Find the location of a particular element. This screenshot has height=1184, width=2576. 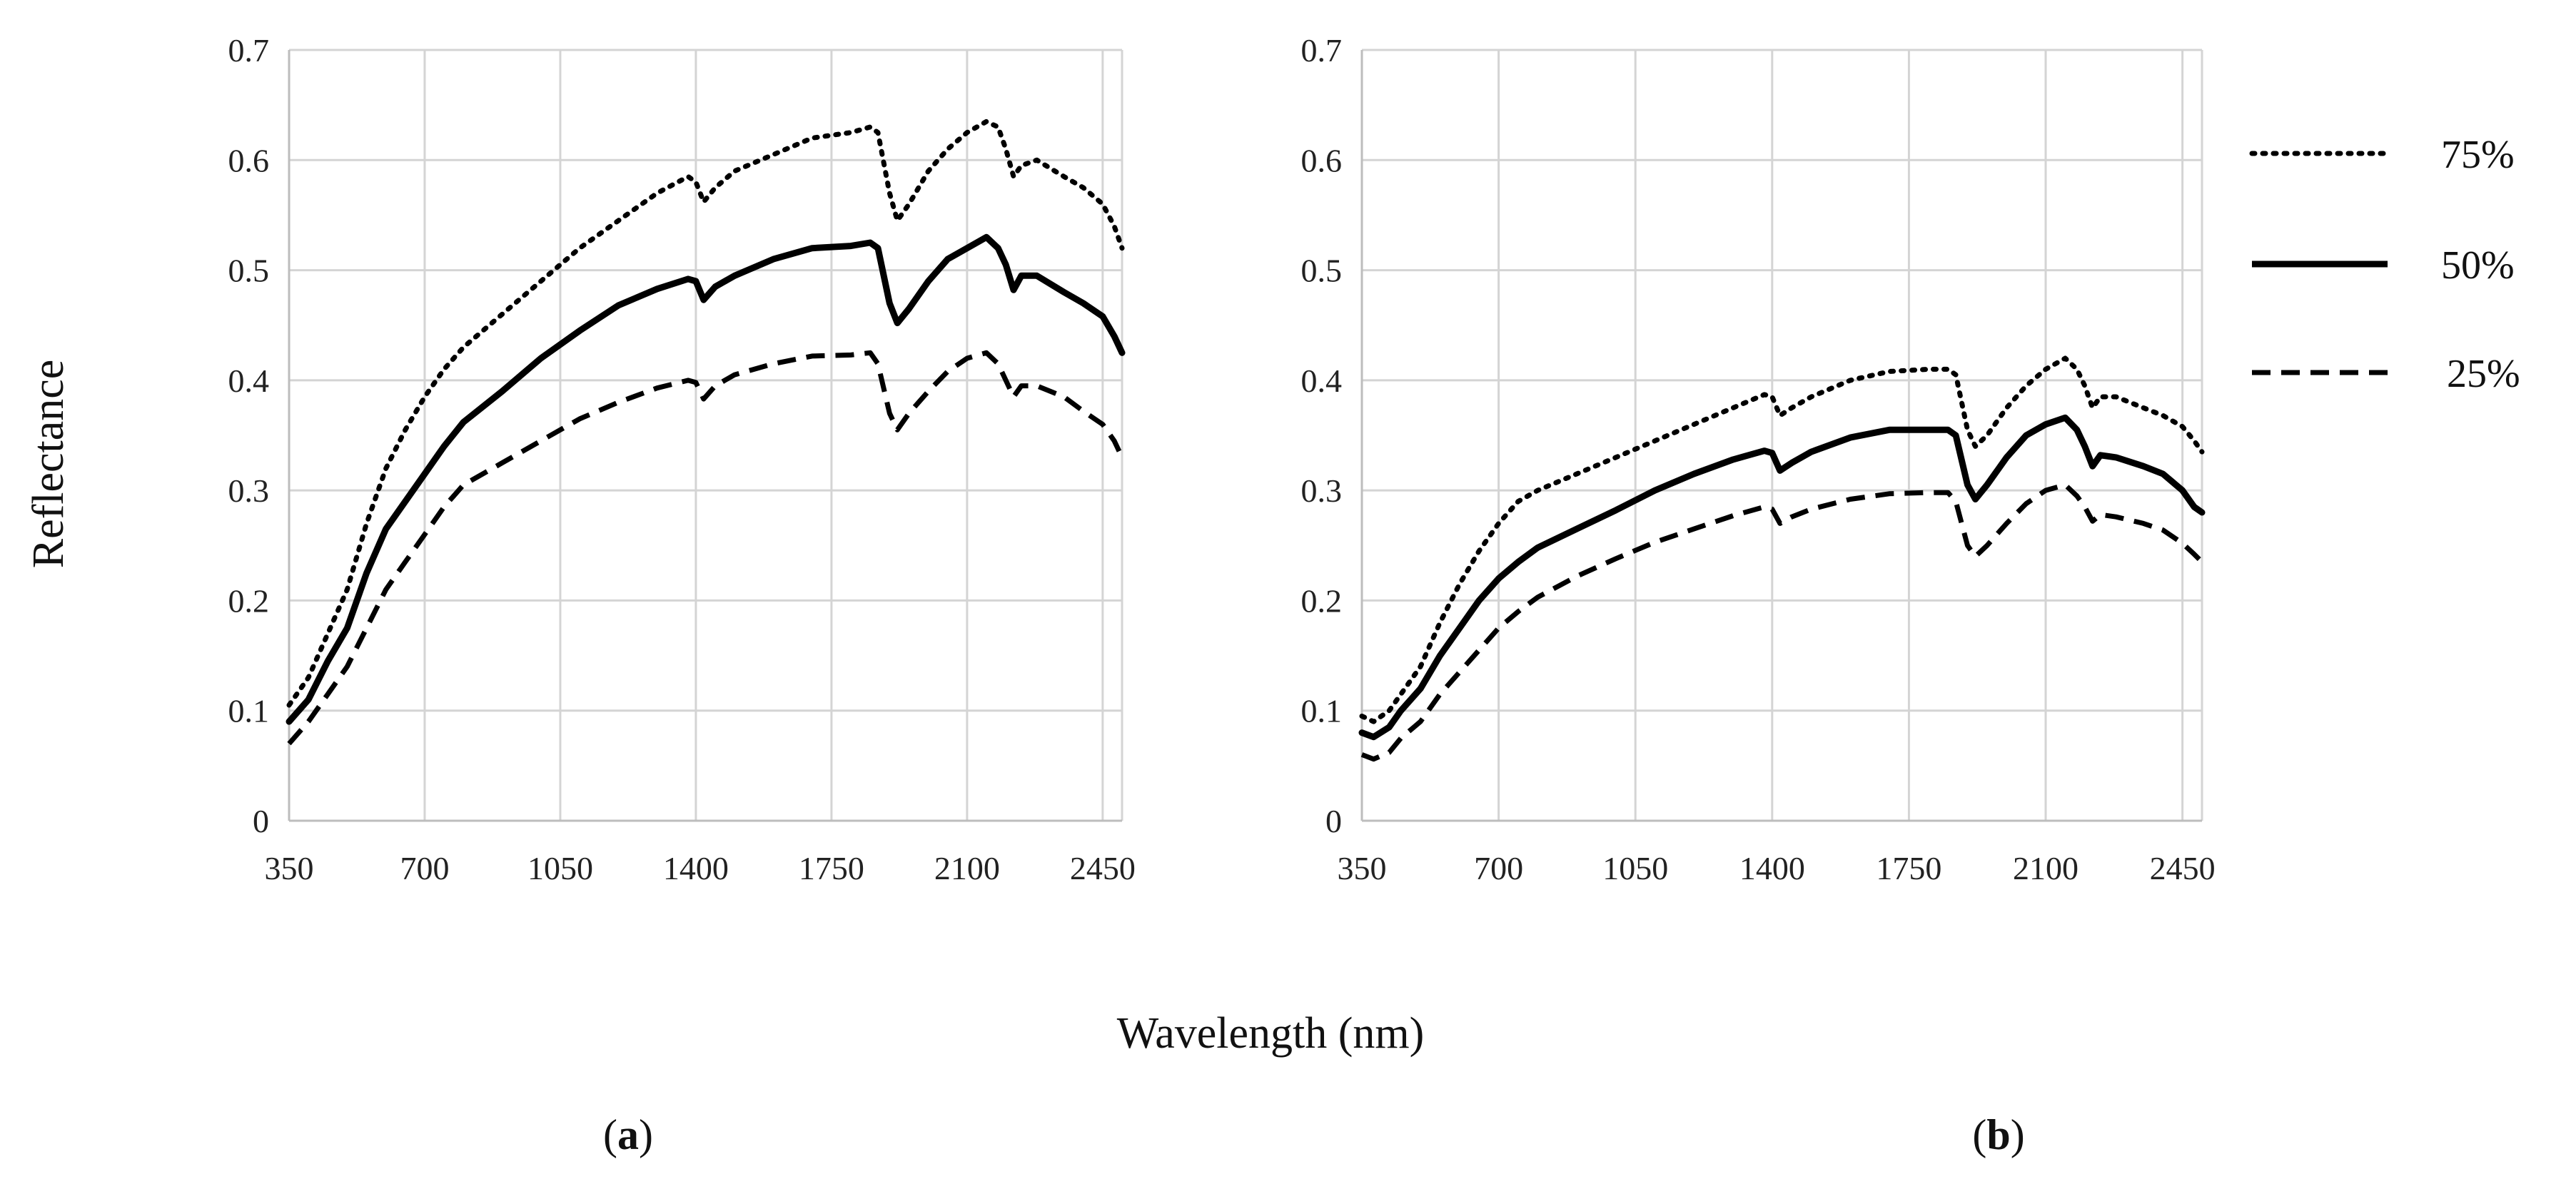

series-lines is located at coordinates (1782, 558).